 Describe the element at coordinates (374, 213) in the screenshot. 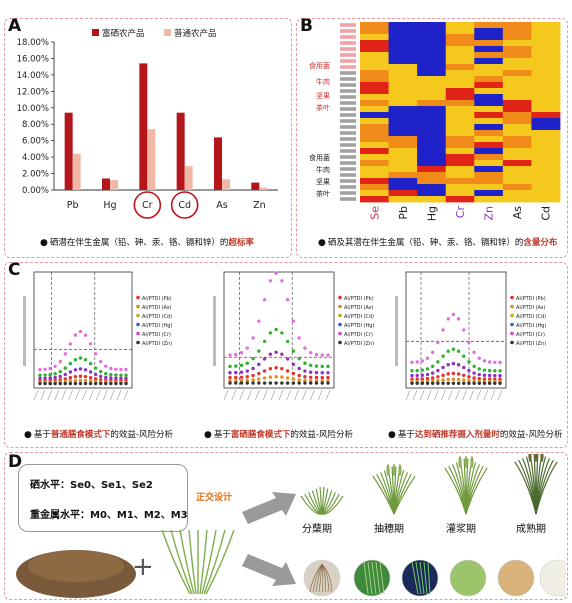

I see `column-label: Se` at that location.